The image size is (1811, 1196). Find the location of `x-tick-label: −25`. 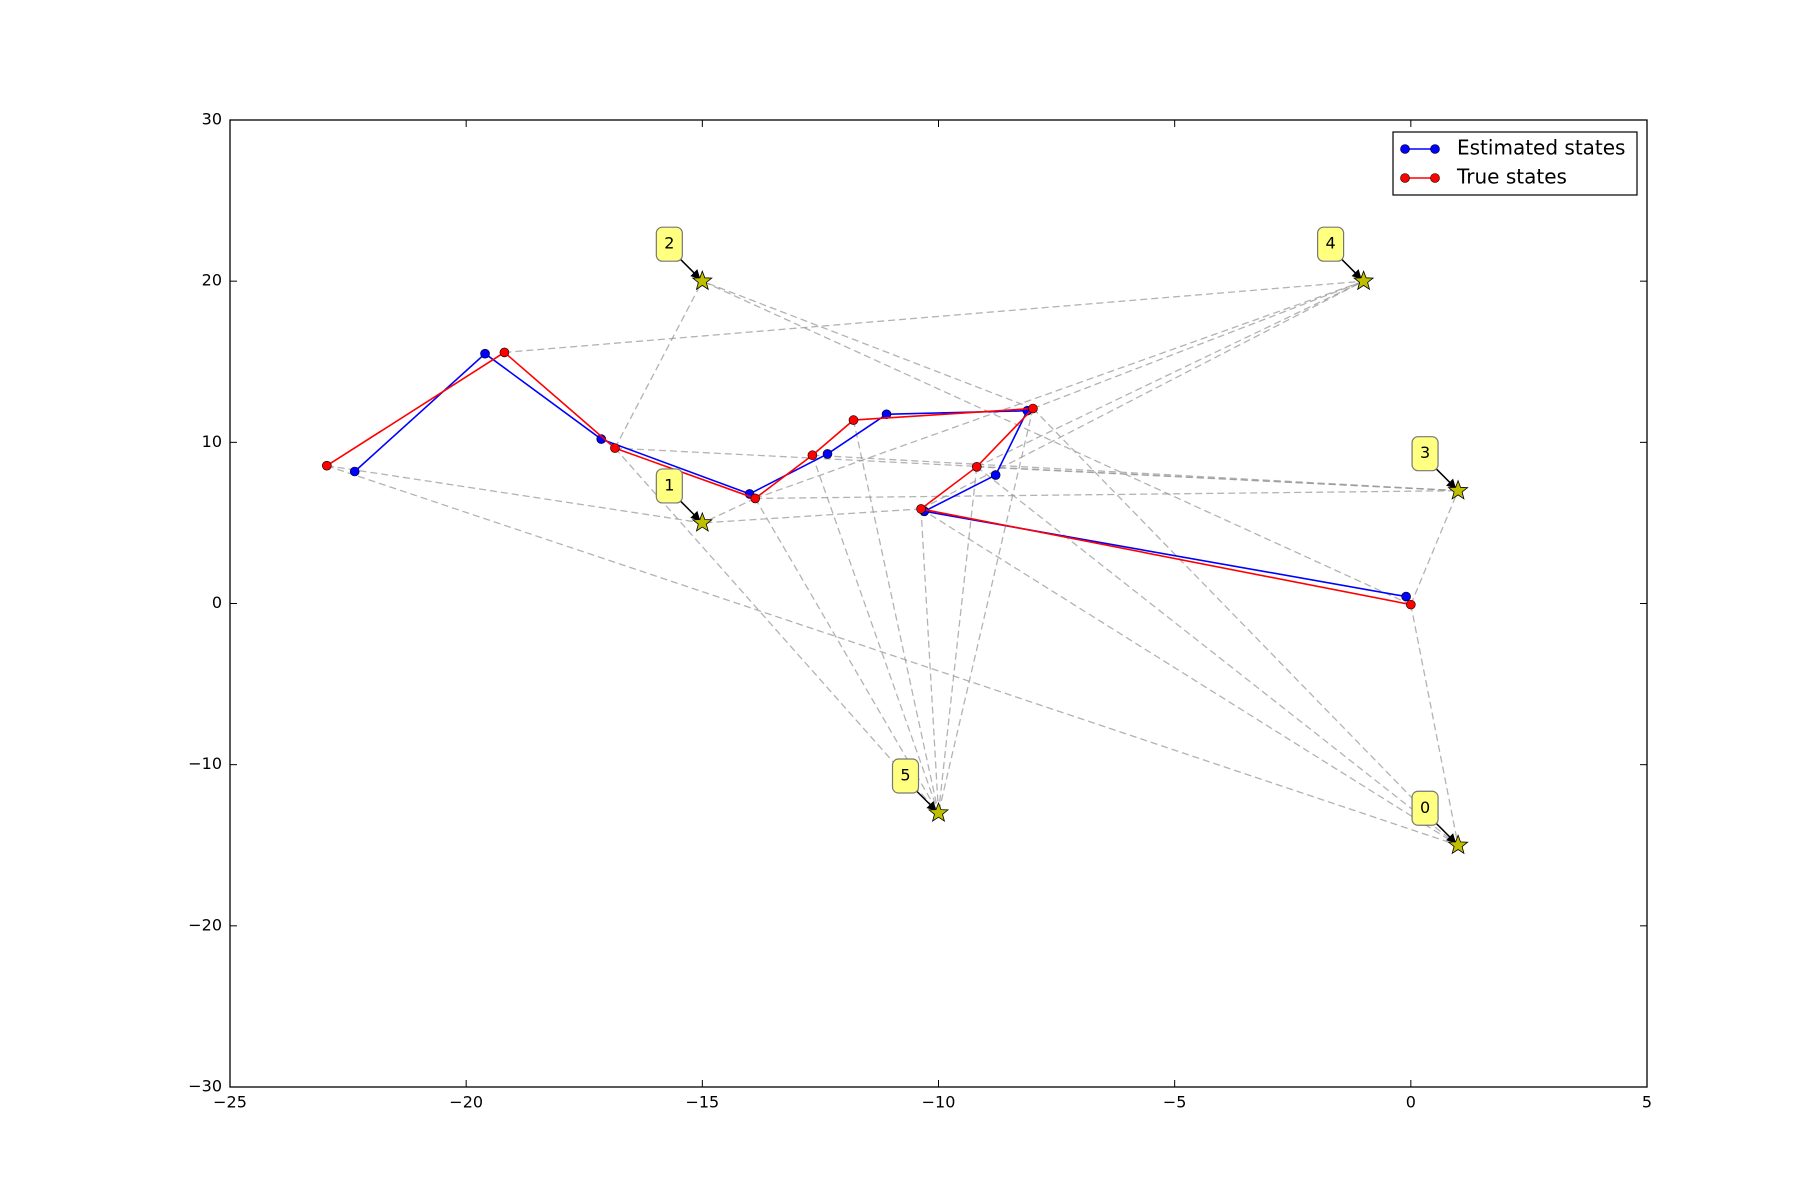

x-tick-label: −25 is located at coordinates (230, 1102).